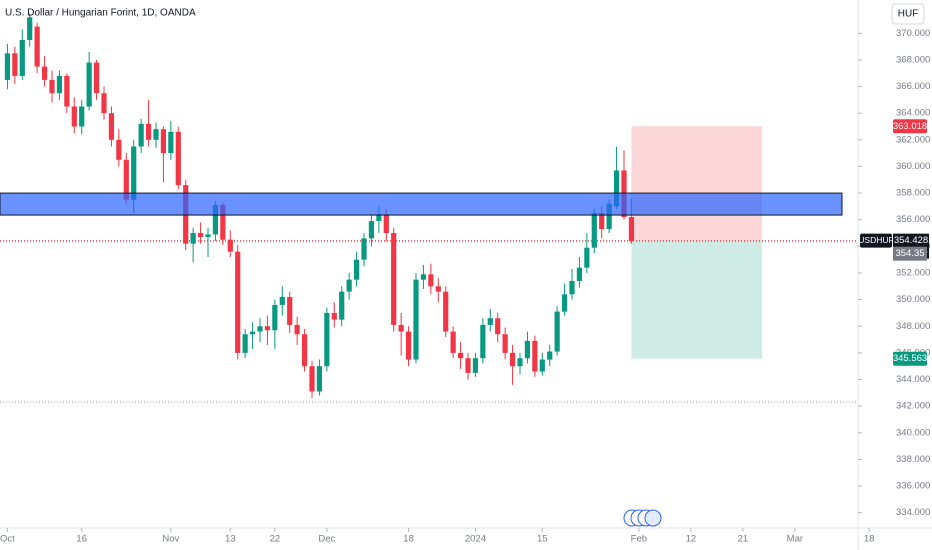 Image resolution: width=932 pixels, height=550 pixels. What do you see at coordinates (421, 204) in the screenshot?
I see `supply-zone` at bounding box center [421, 204].